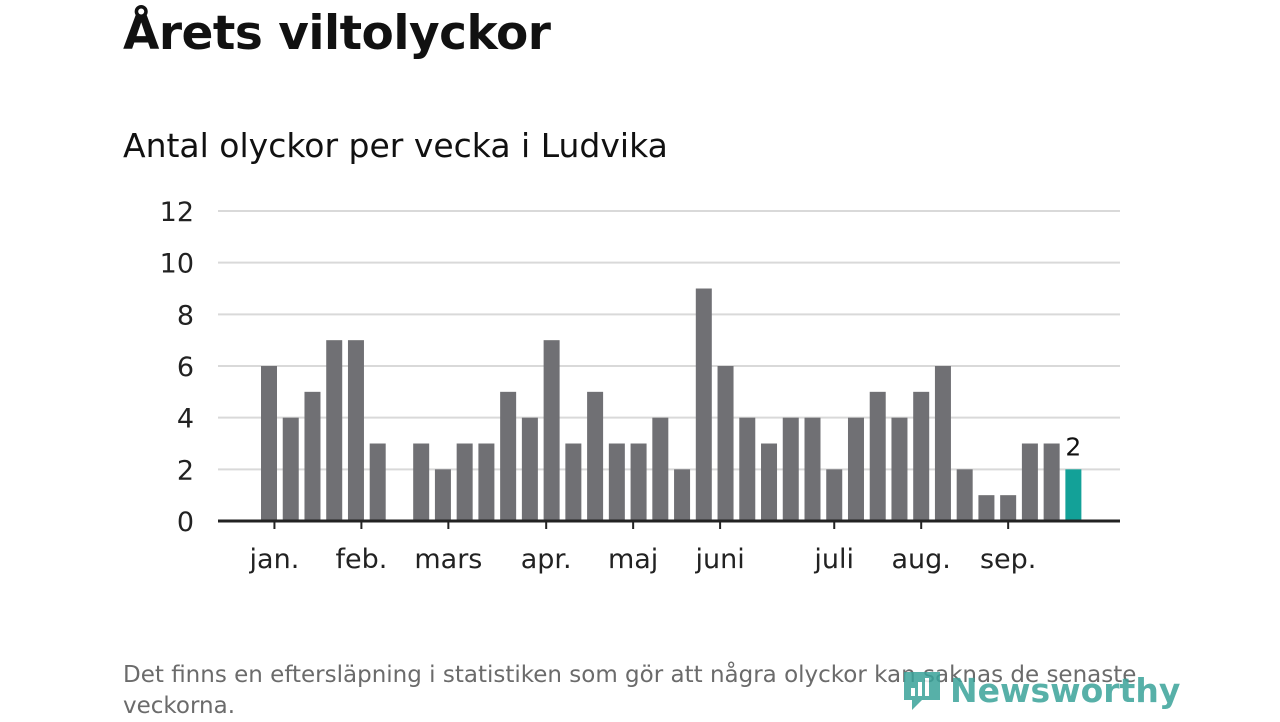  Describe the element at coordinates (361, 559) in the screenshot. I see `x-tick-label: feb.` at that location.